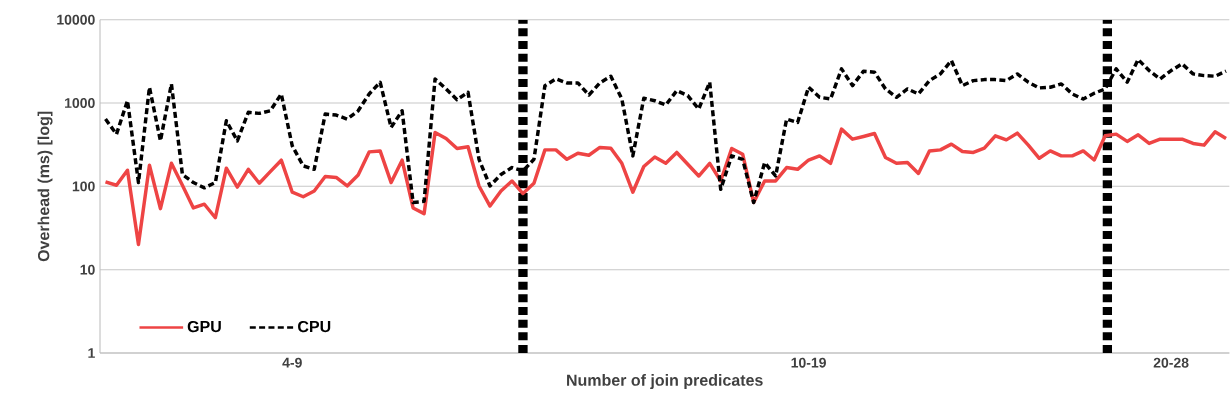 The height and width of the screenshot is (405, 1231). What do you see at coordinates (1171, 362) in the screenshot?
I see `x-tick-label: 20-28` at bounding box center [1171, 362].